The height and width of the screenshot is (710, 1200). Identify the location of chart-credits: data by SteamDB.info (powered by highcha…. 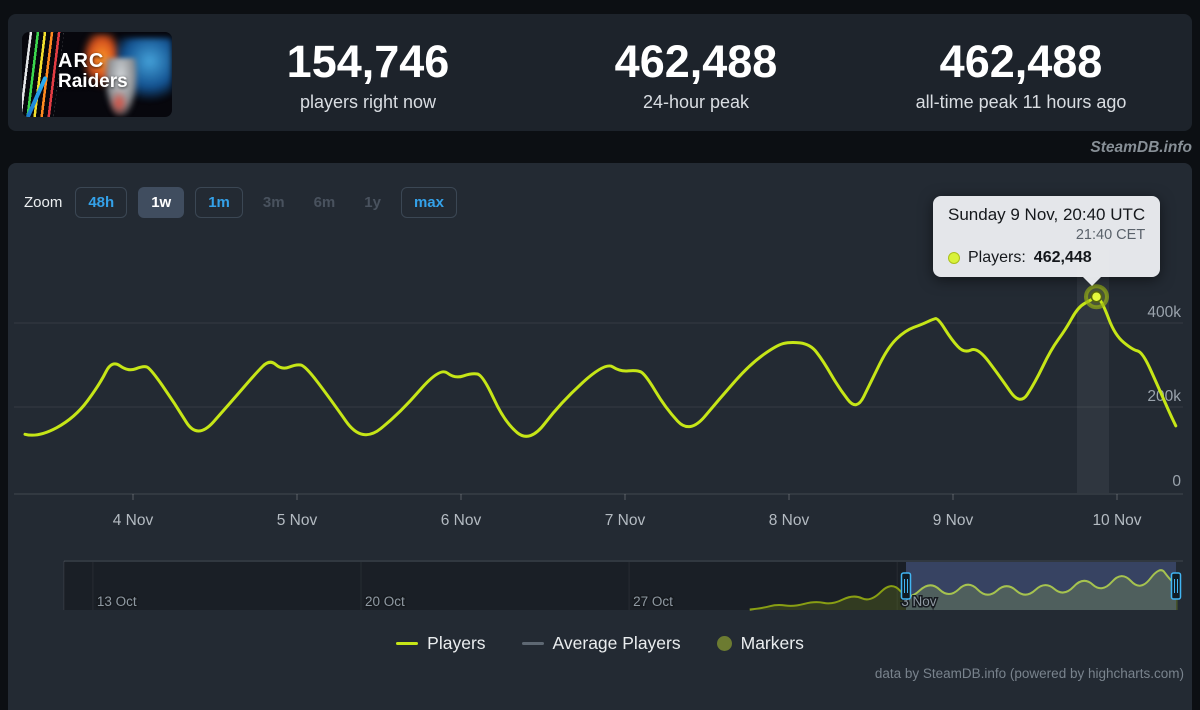
(1029, 673).